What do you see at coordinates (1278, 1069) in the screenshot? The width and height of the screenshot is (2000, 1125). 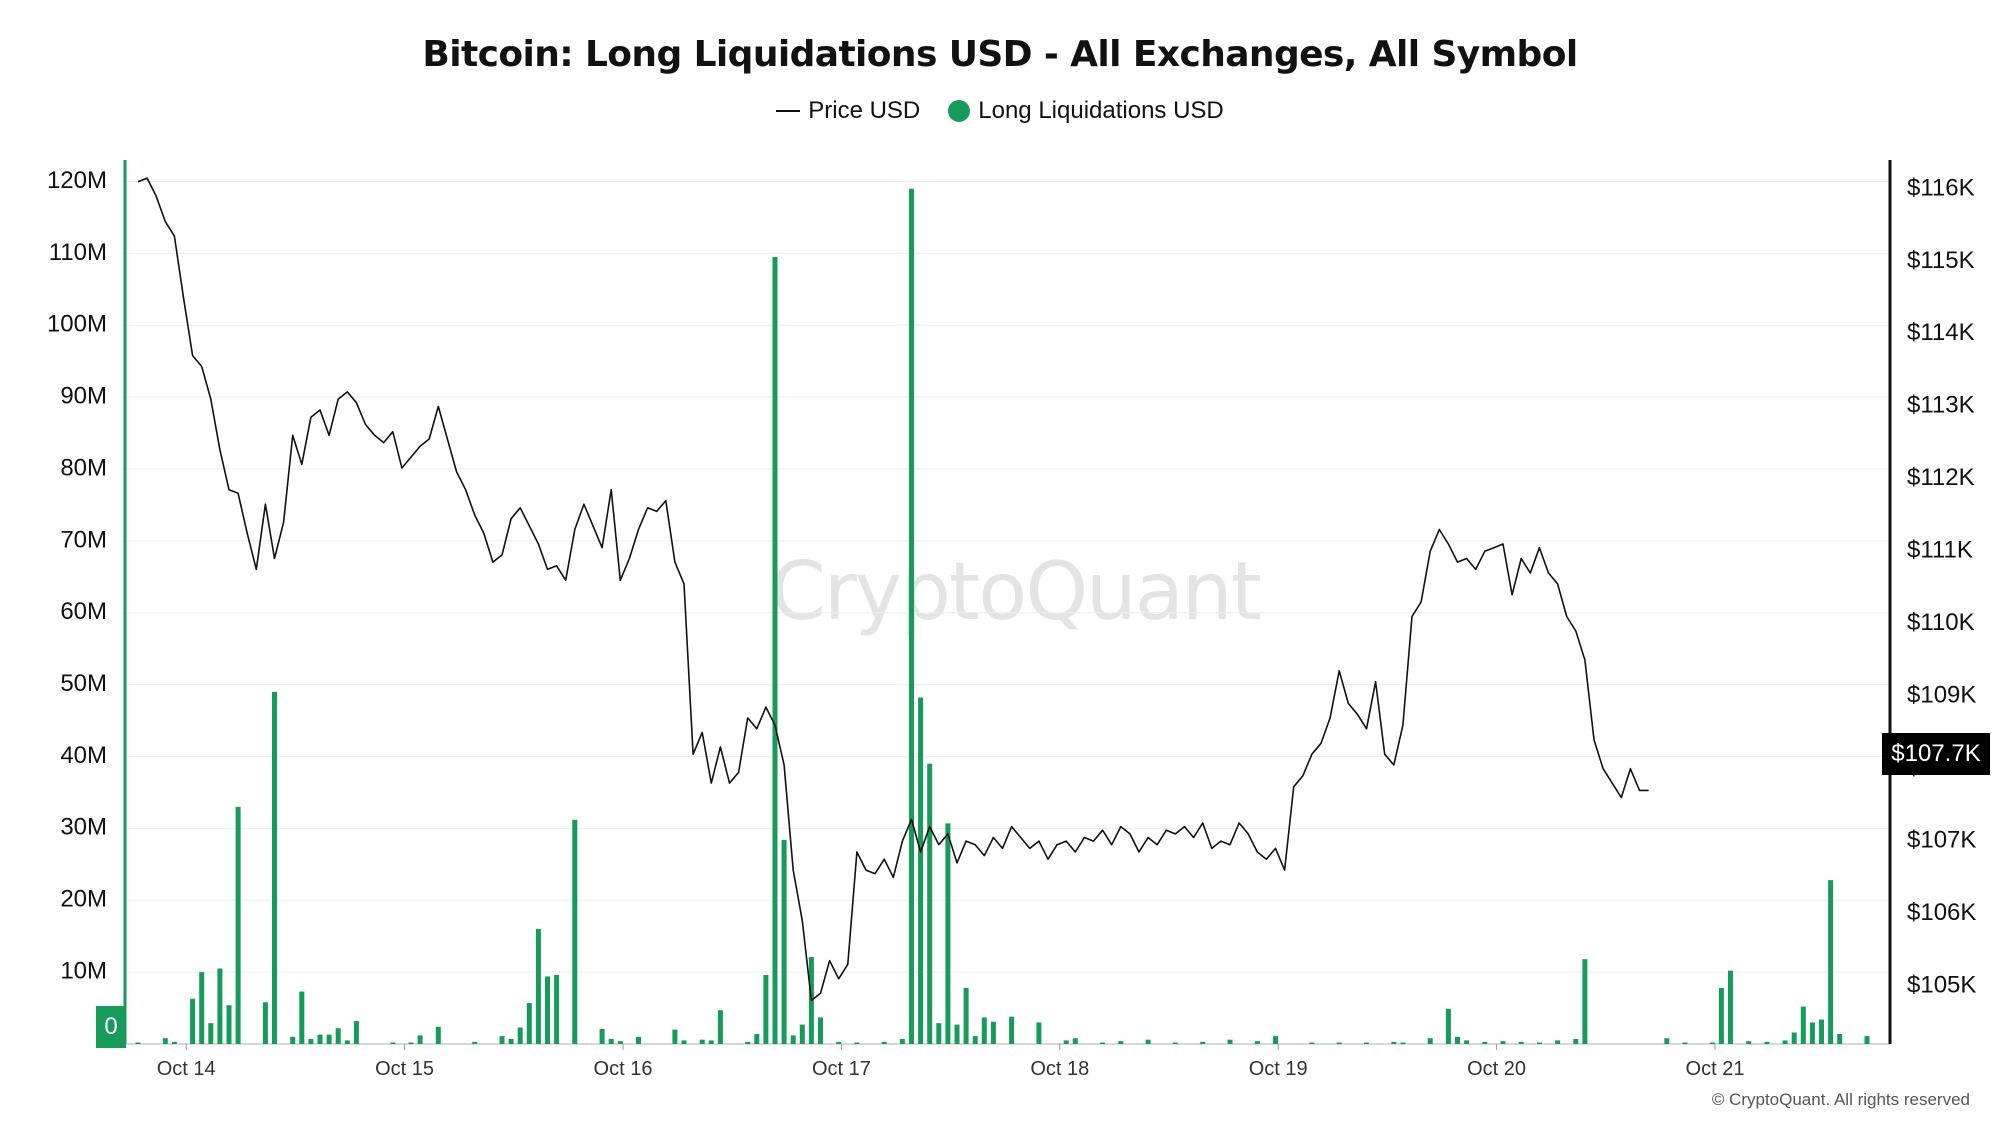 I see `x-axis-tick-label: Oct 19` at bounding box center [1278, 1069].